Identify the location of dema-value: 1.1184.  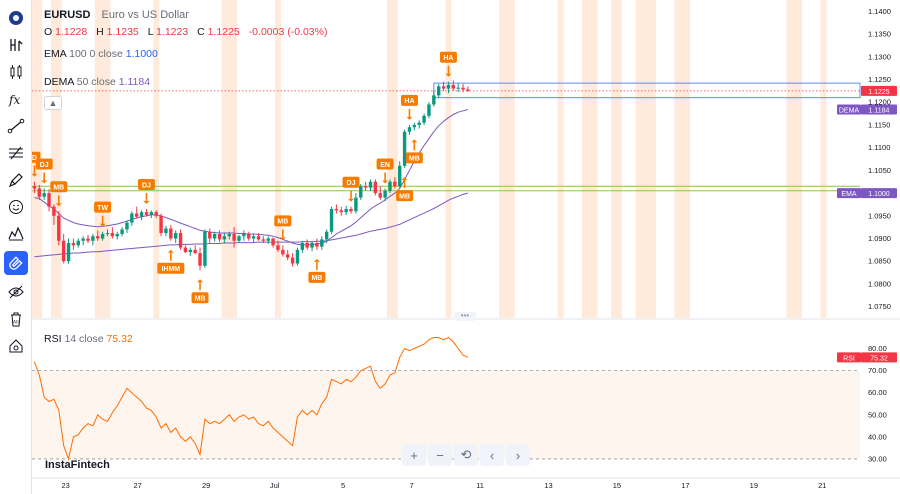
(134, 82).